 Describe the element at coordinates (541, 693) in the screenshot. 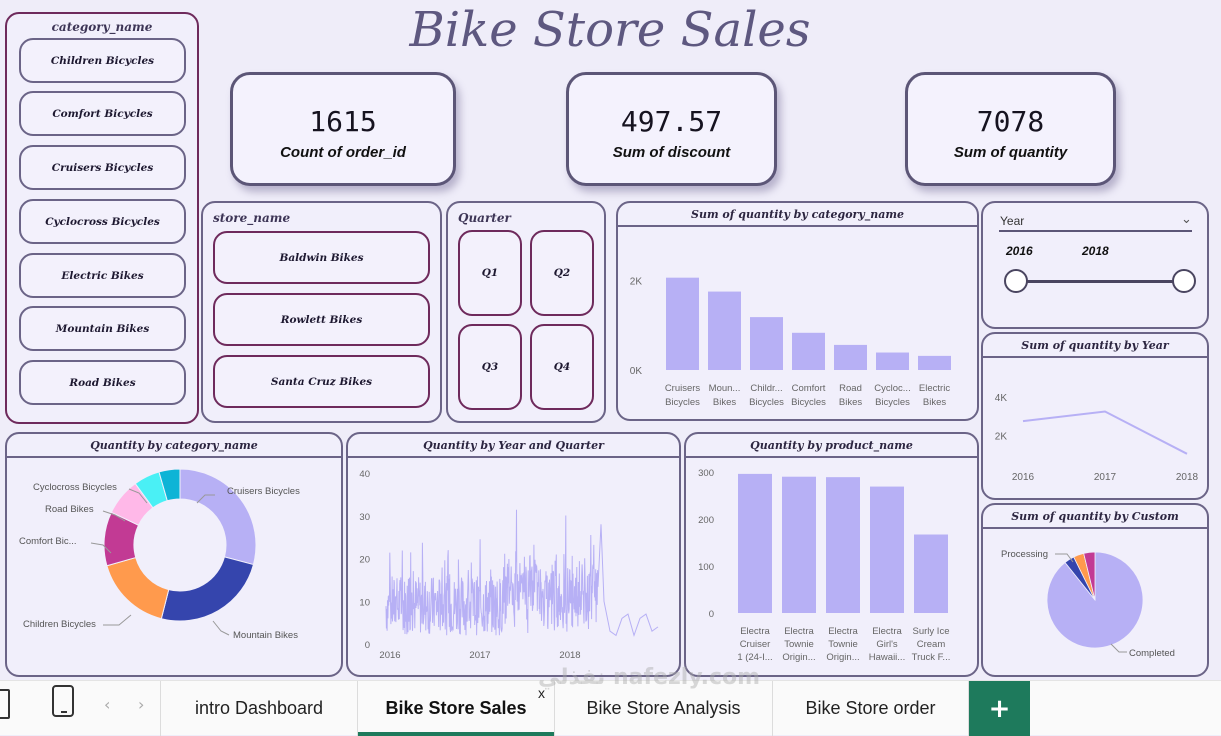

I see `tab-close-icon: x` at that location.